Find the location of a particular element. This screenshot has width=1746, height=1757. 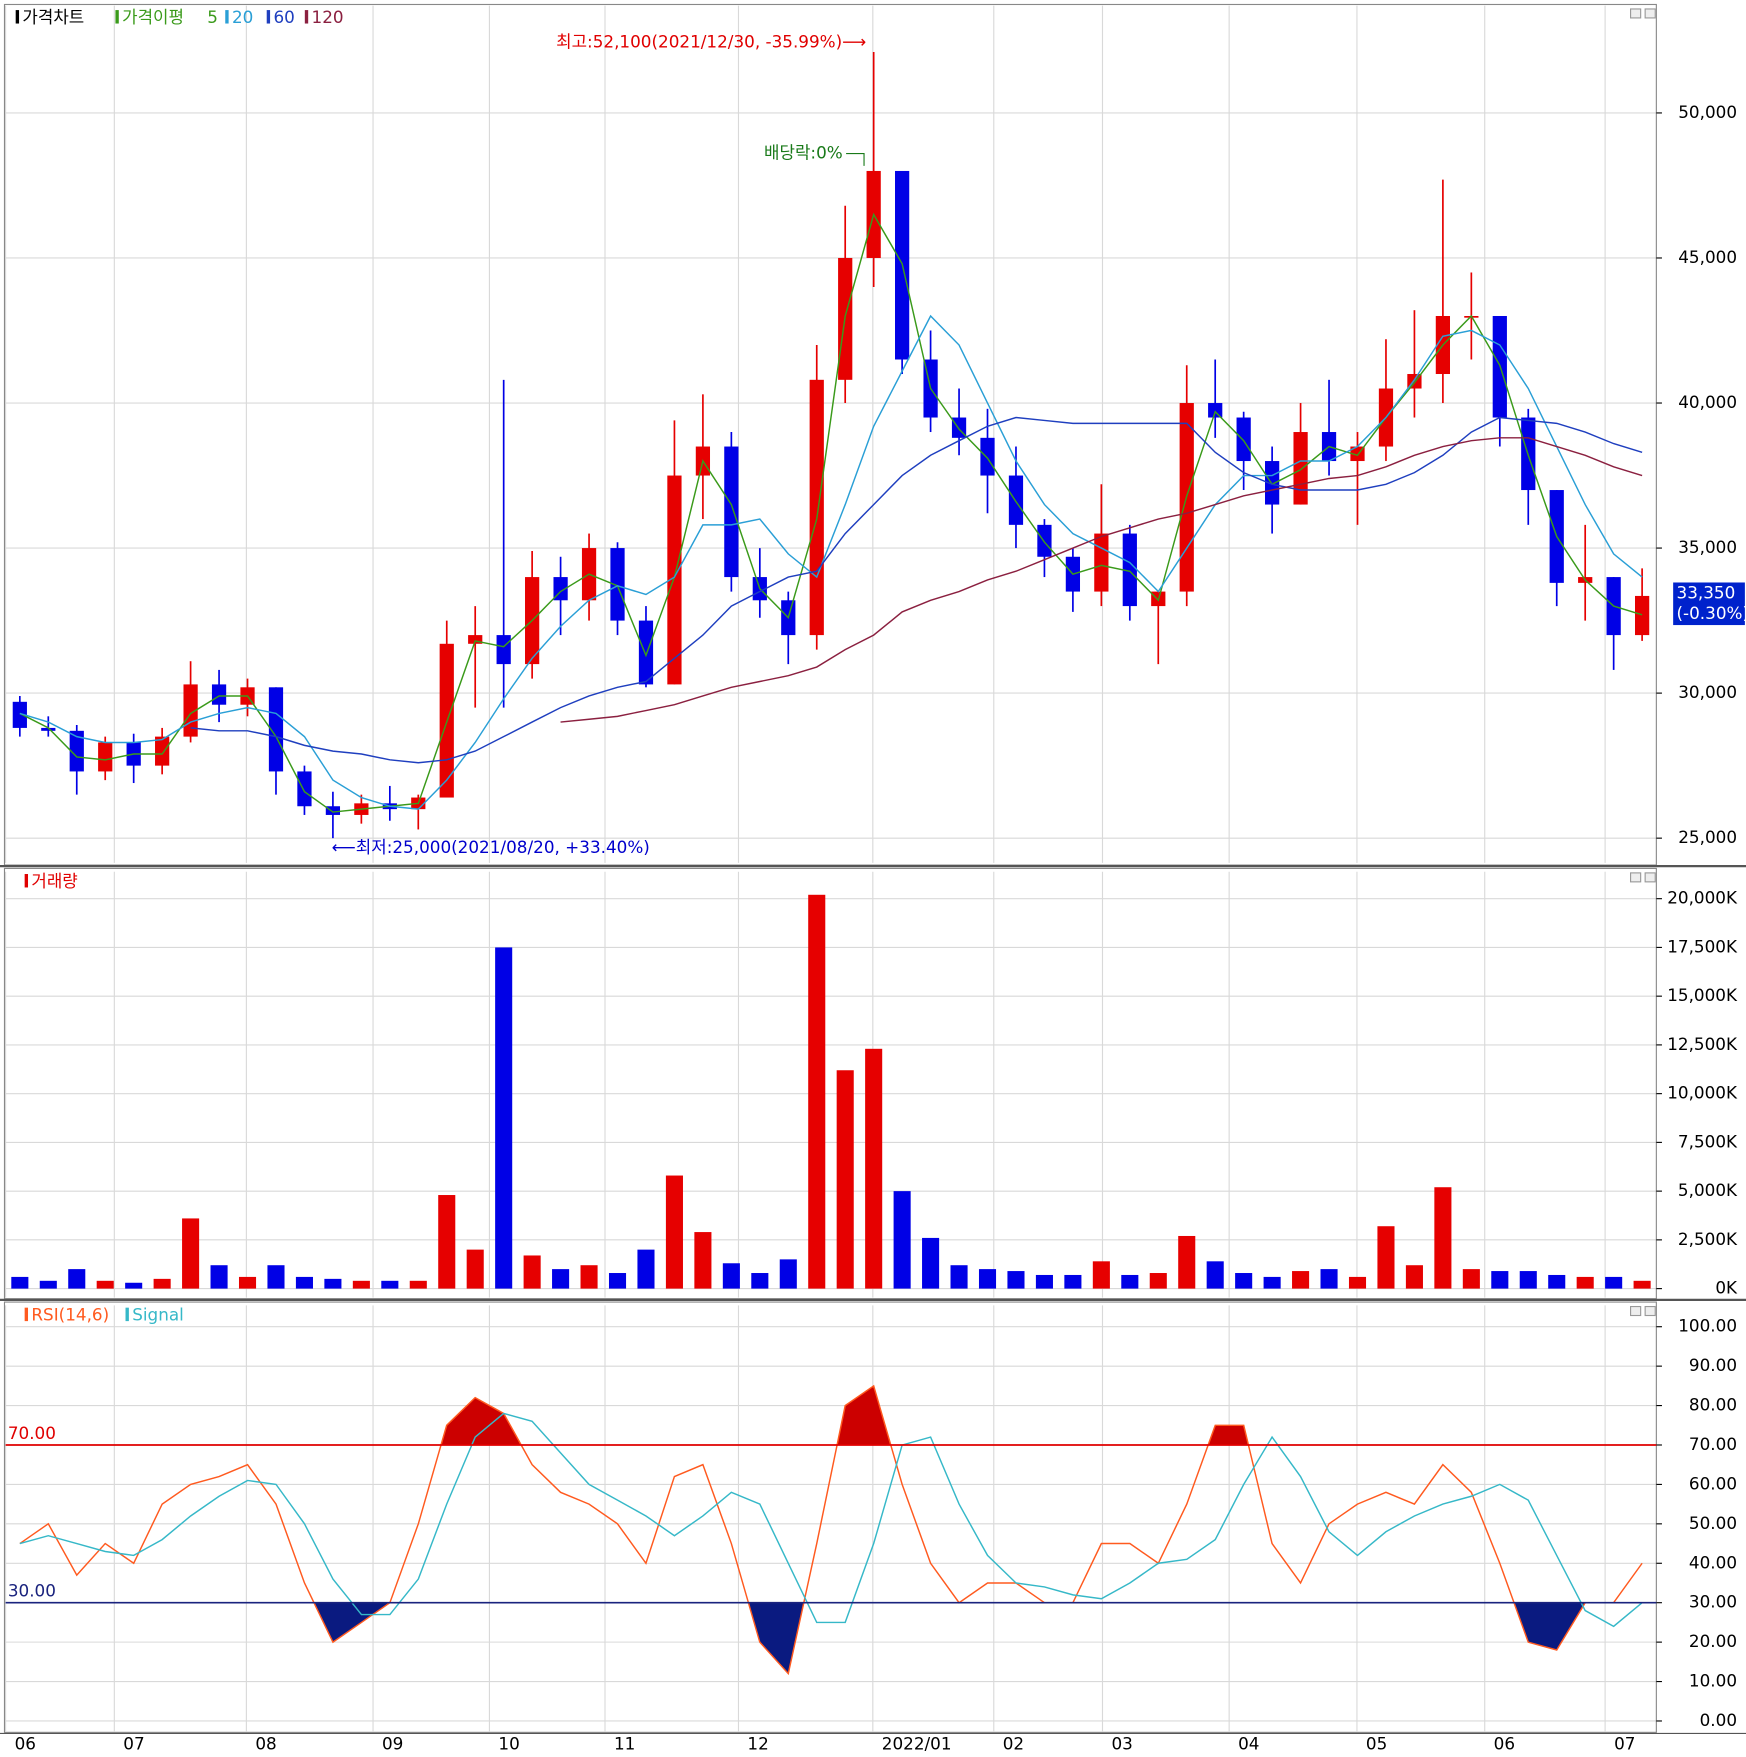

x-tick-label: 03 is located at coordinates (1121, 1744).